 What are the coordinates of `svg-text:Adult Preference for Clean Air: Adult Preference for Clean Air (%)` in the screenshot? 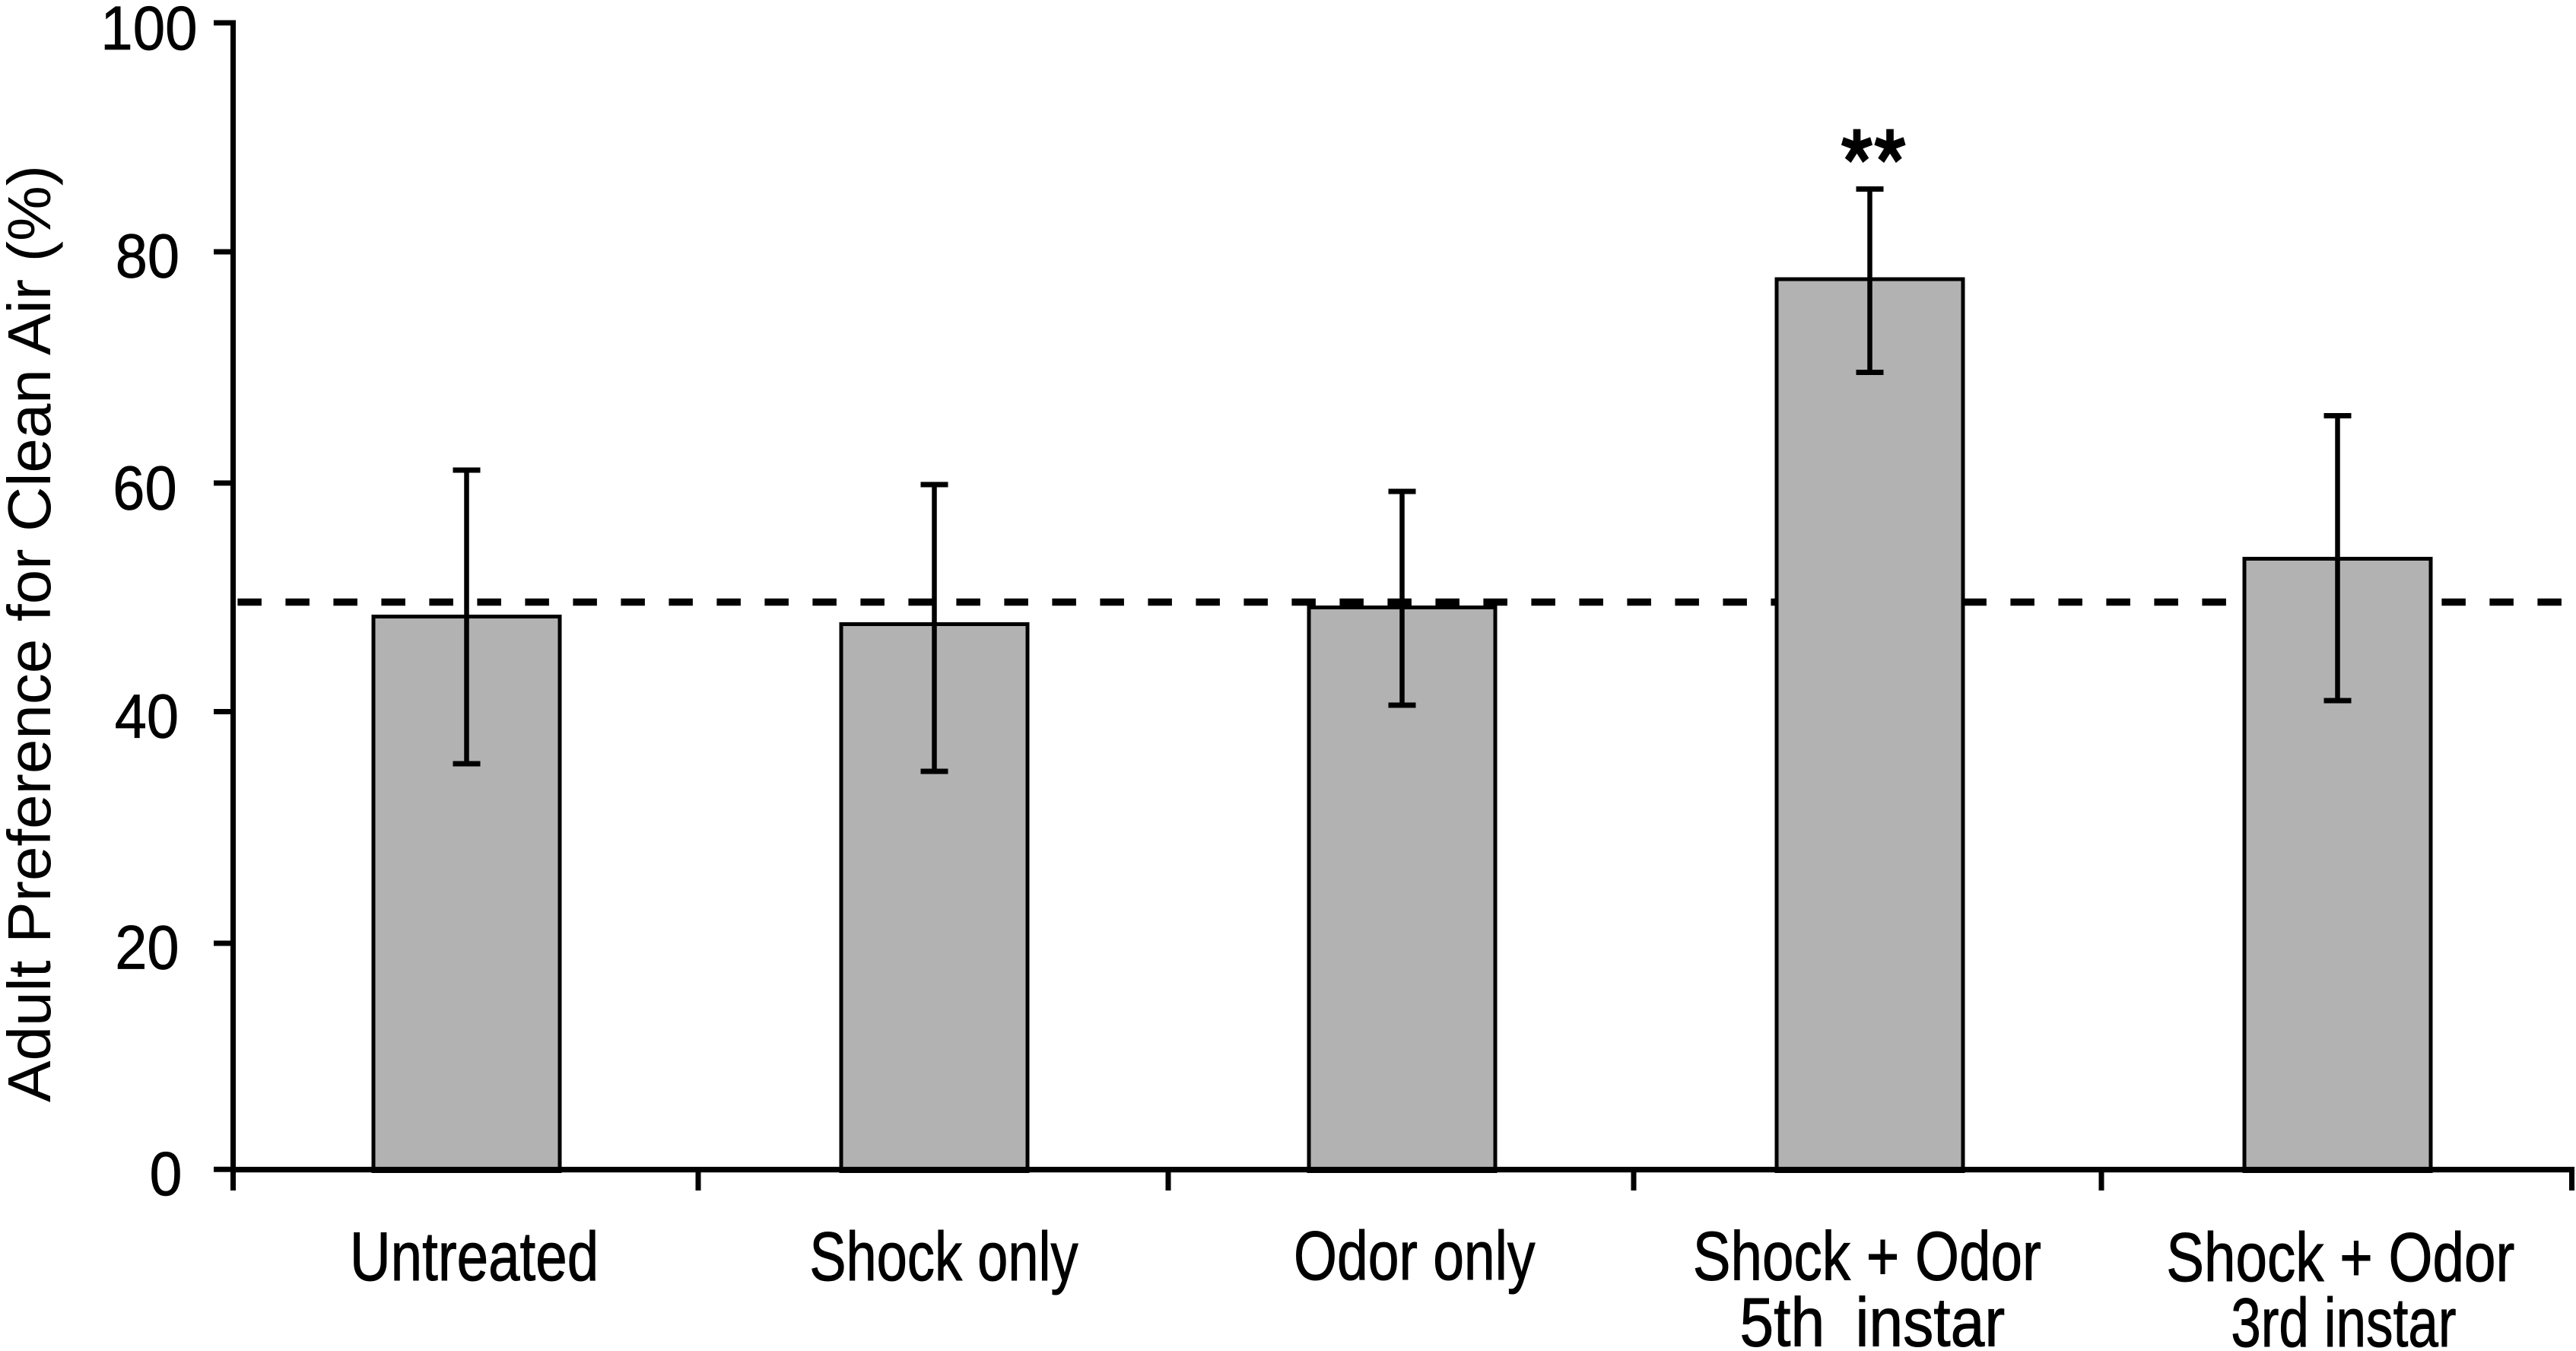 It's located at (31, 633).